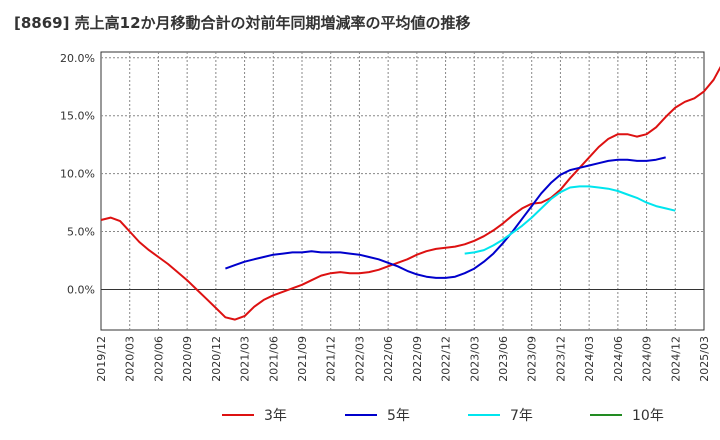 Image resolution: width=720 pixels, height=440 pixels. What do you see at coordinates (216, 359) in the screenshot?
I see `x-tick-label: 2020/12` at bounding box center [216, 359].